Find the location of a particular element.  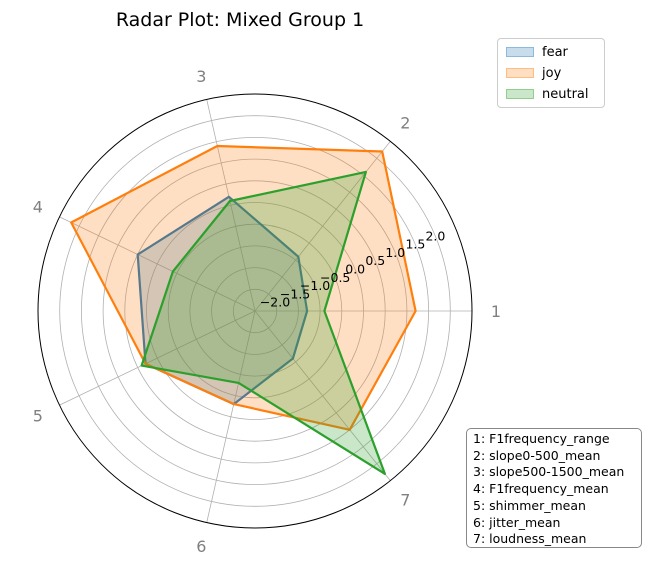

radial-tick-label: −1.0 is located at coordinates (315, 285).